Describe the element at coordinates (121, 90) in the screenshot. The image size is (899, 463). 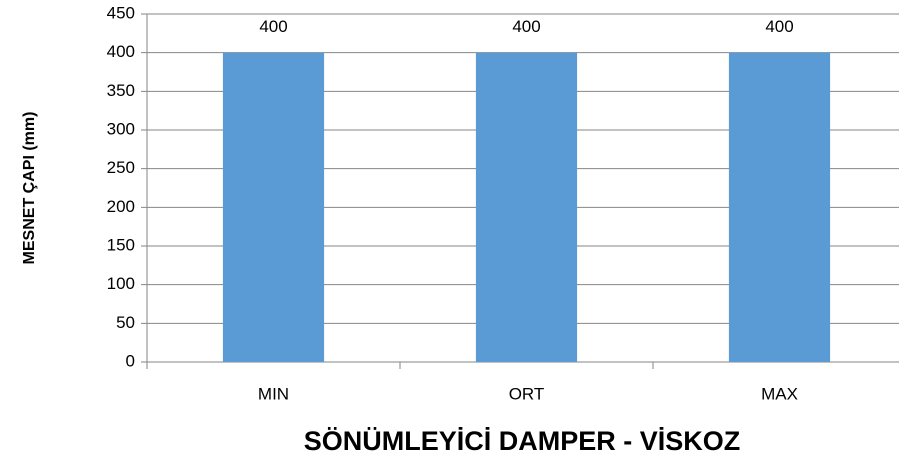
I see `y-tick-label: 350` at that location.